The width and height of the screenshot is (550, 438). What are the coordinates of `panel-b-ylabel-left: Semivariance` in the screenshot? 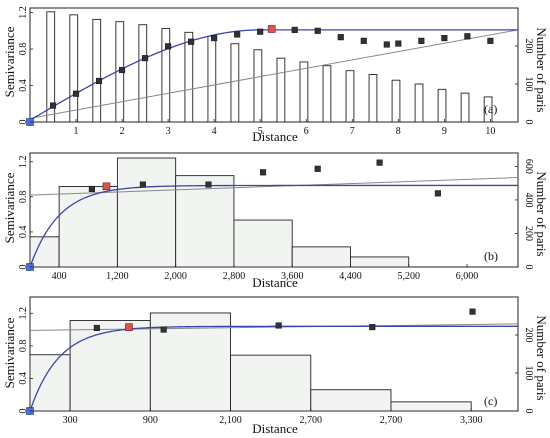 It's located at (9, 207).